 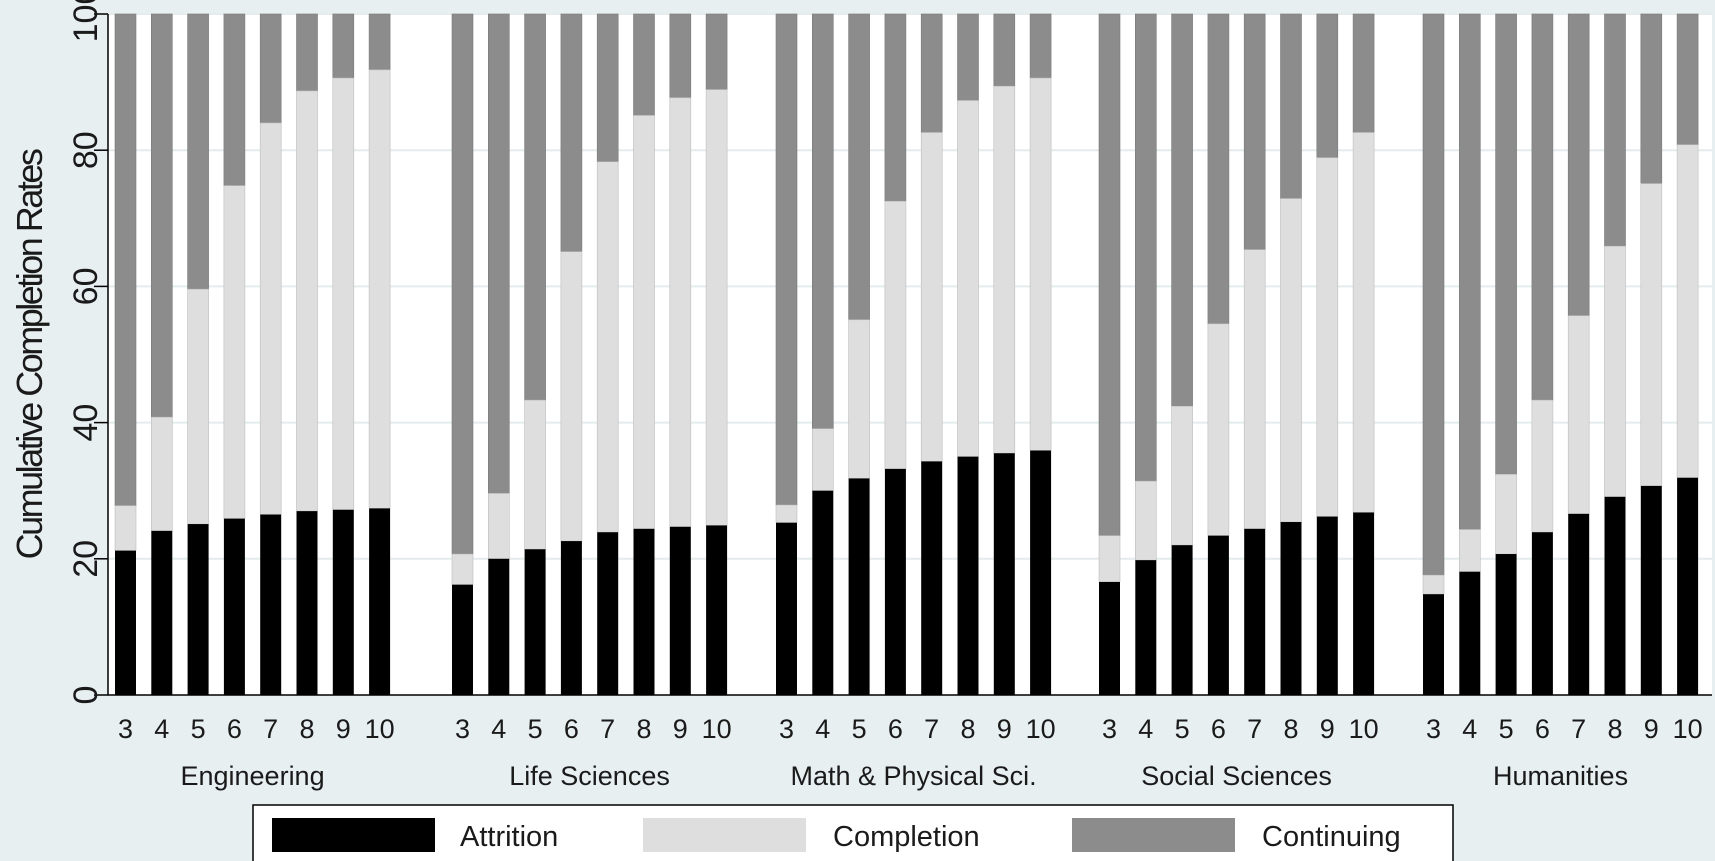 What do you see at coordinates (509, 837) in the screenshot?
I see `legend-label: Attrition` at bounding box center [509, 837].